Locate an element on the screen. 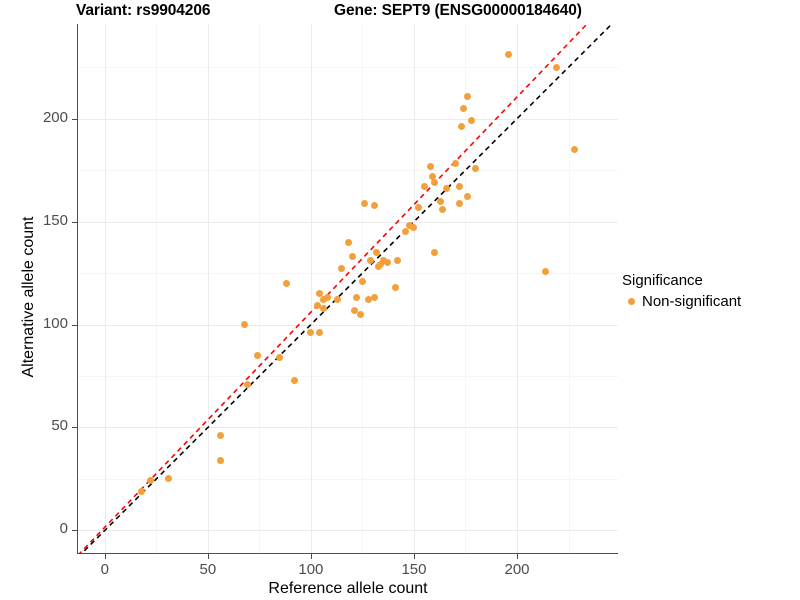  x-axis-title: Reference allele count is located at coordinates (348, 588).